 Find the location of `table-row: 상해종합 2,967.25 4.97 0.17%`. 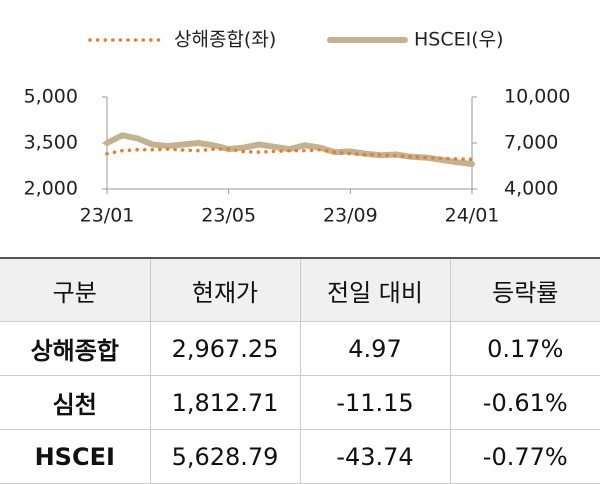

table-row: 상해종합 2,967.25 4.97 0.17% is located at coordinates (300, 348).